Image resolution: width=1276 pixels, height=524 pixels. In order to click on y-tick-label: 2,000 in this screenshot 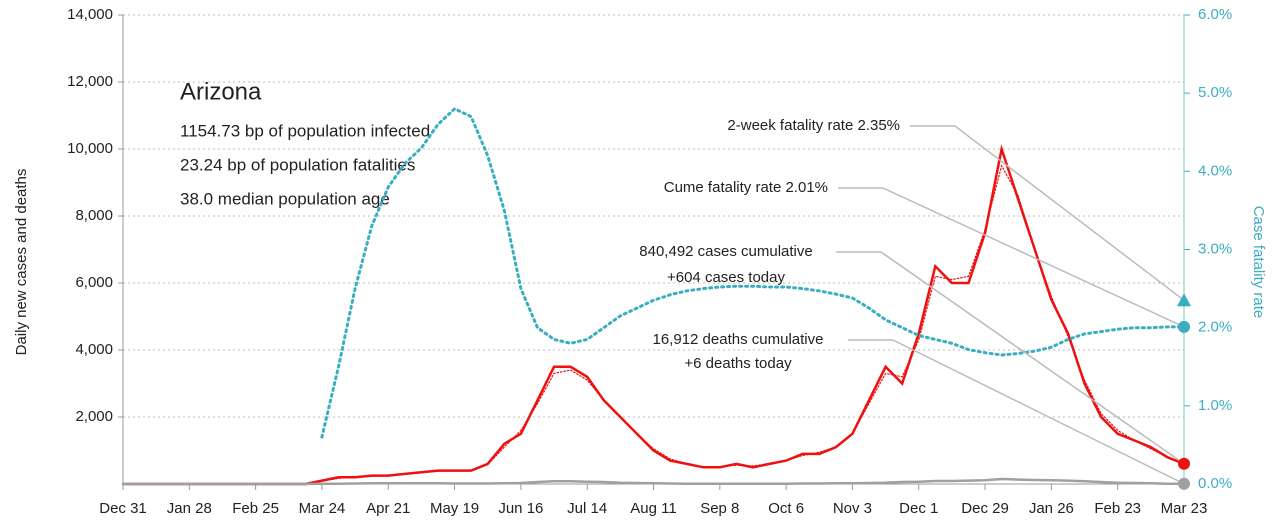, I will do `click(94, 416)`.